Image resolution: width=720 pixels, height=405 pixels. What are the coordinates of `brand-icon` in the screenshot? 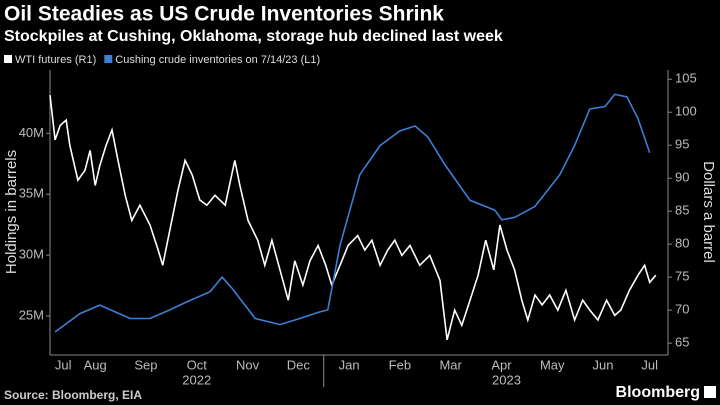 It's located at (710, 392).